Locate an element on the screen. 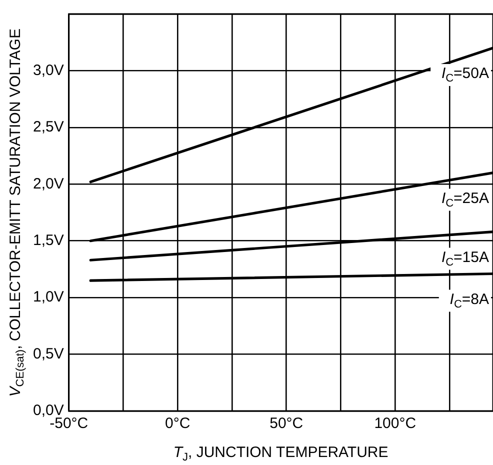  y-tick-label: 2,0V is located at coordinates (48, 183).